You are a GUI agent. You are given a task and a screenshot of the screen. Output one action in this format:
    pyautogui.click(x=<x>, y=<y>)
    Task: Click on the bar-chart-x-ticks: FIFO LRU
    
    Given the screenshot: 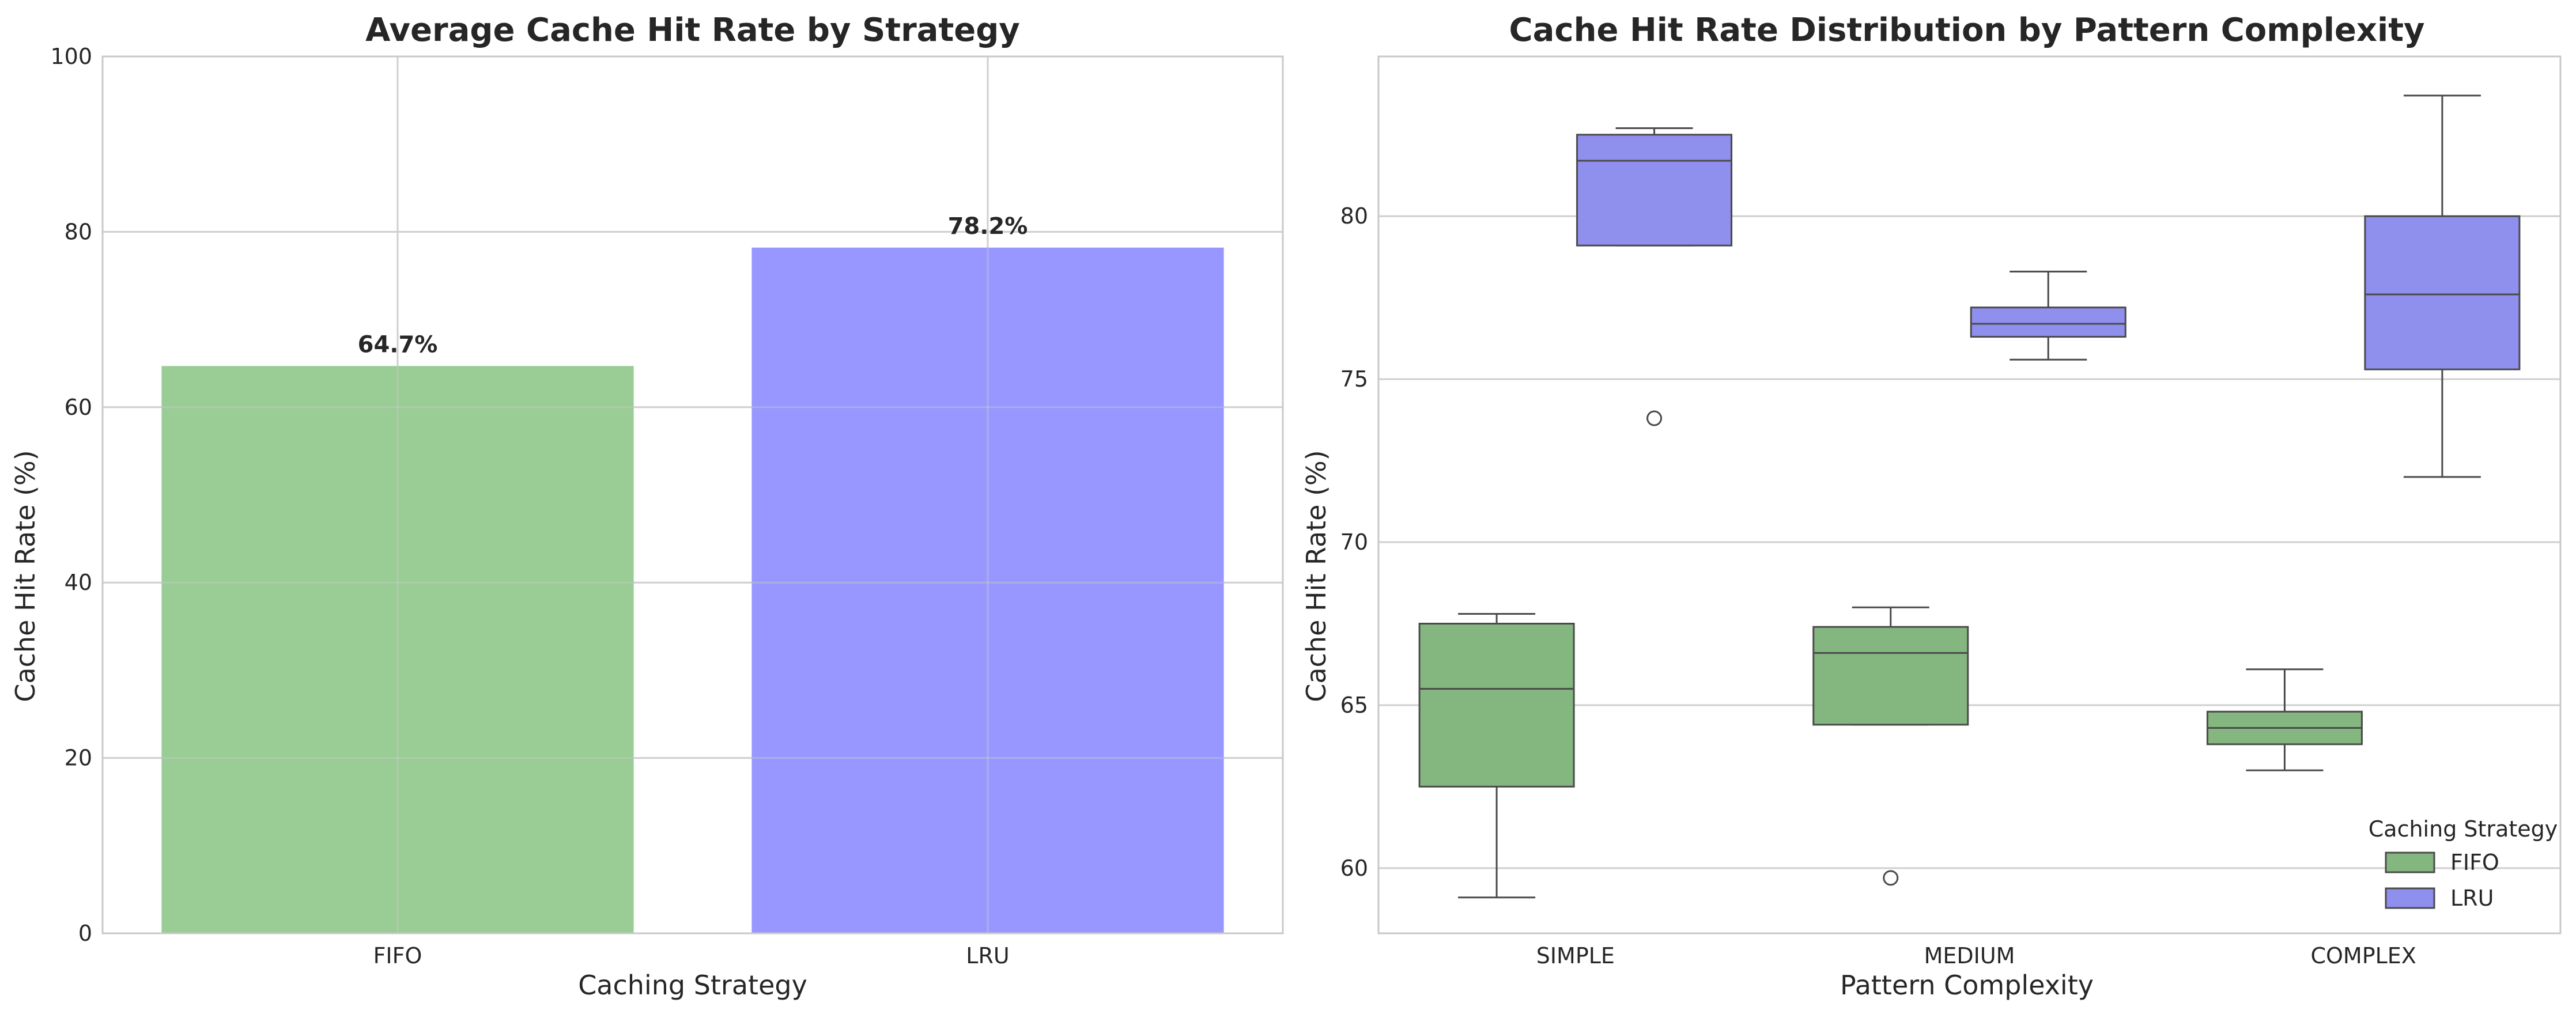 What is the action you would take?
    pyautogui.click(x=691, y=955)
    